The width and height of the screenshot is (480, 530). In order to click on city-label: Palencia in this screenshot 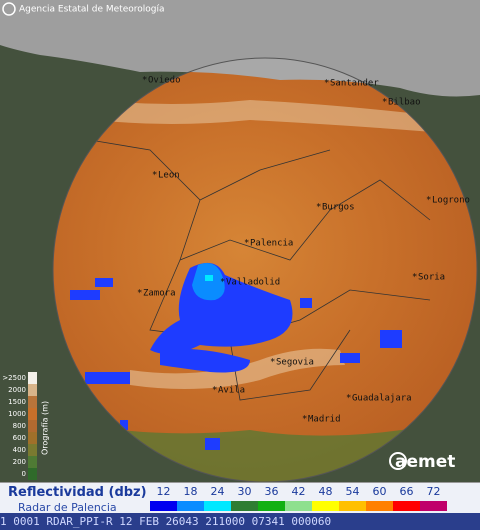, I will do `click(271, 244)`.